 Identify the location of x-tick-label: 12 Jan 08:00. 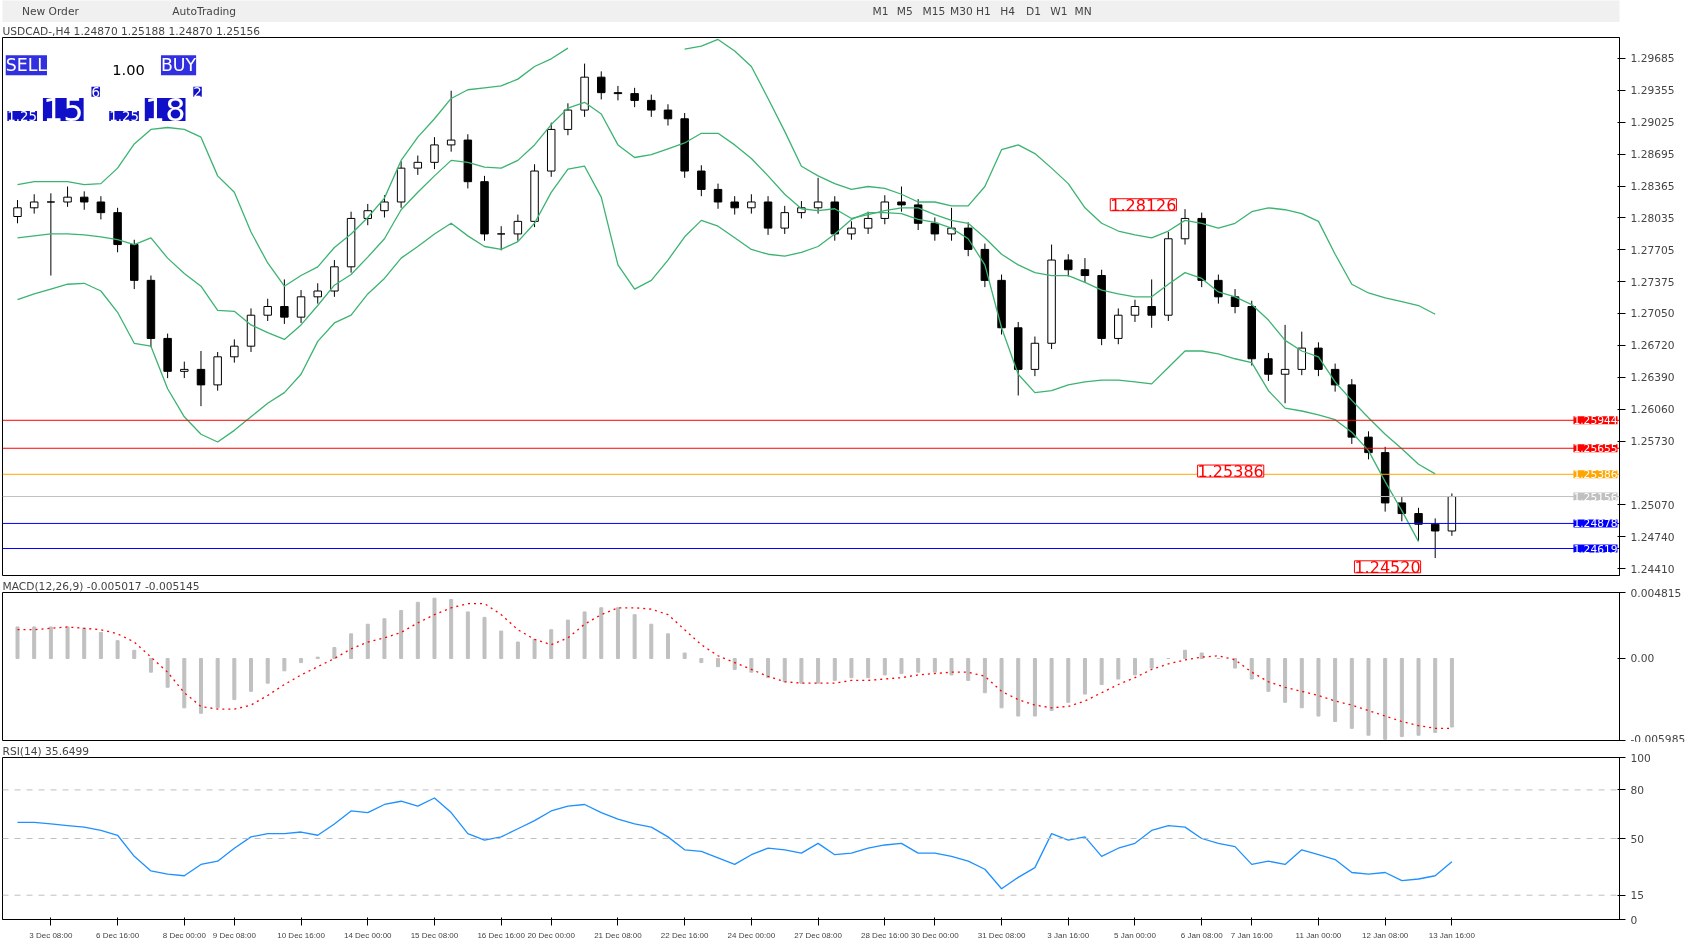
(1385, 935).